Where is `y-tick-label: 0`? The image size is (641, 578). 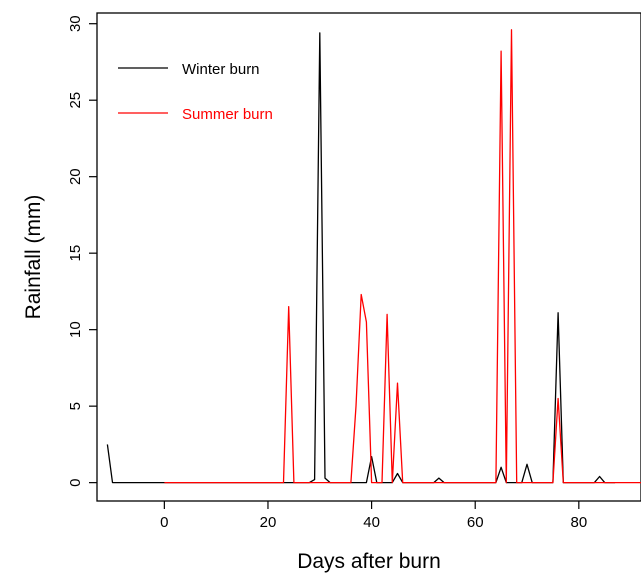 y-tick-label: 0 is located at coordinates (75, 482).